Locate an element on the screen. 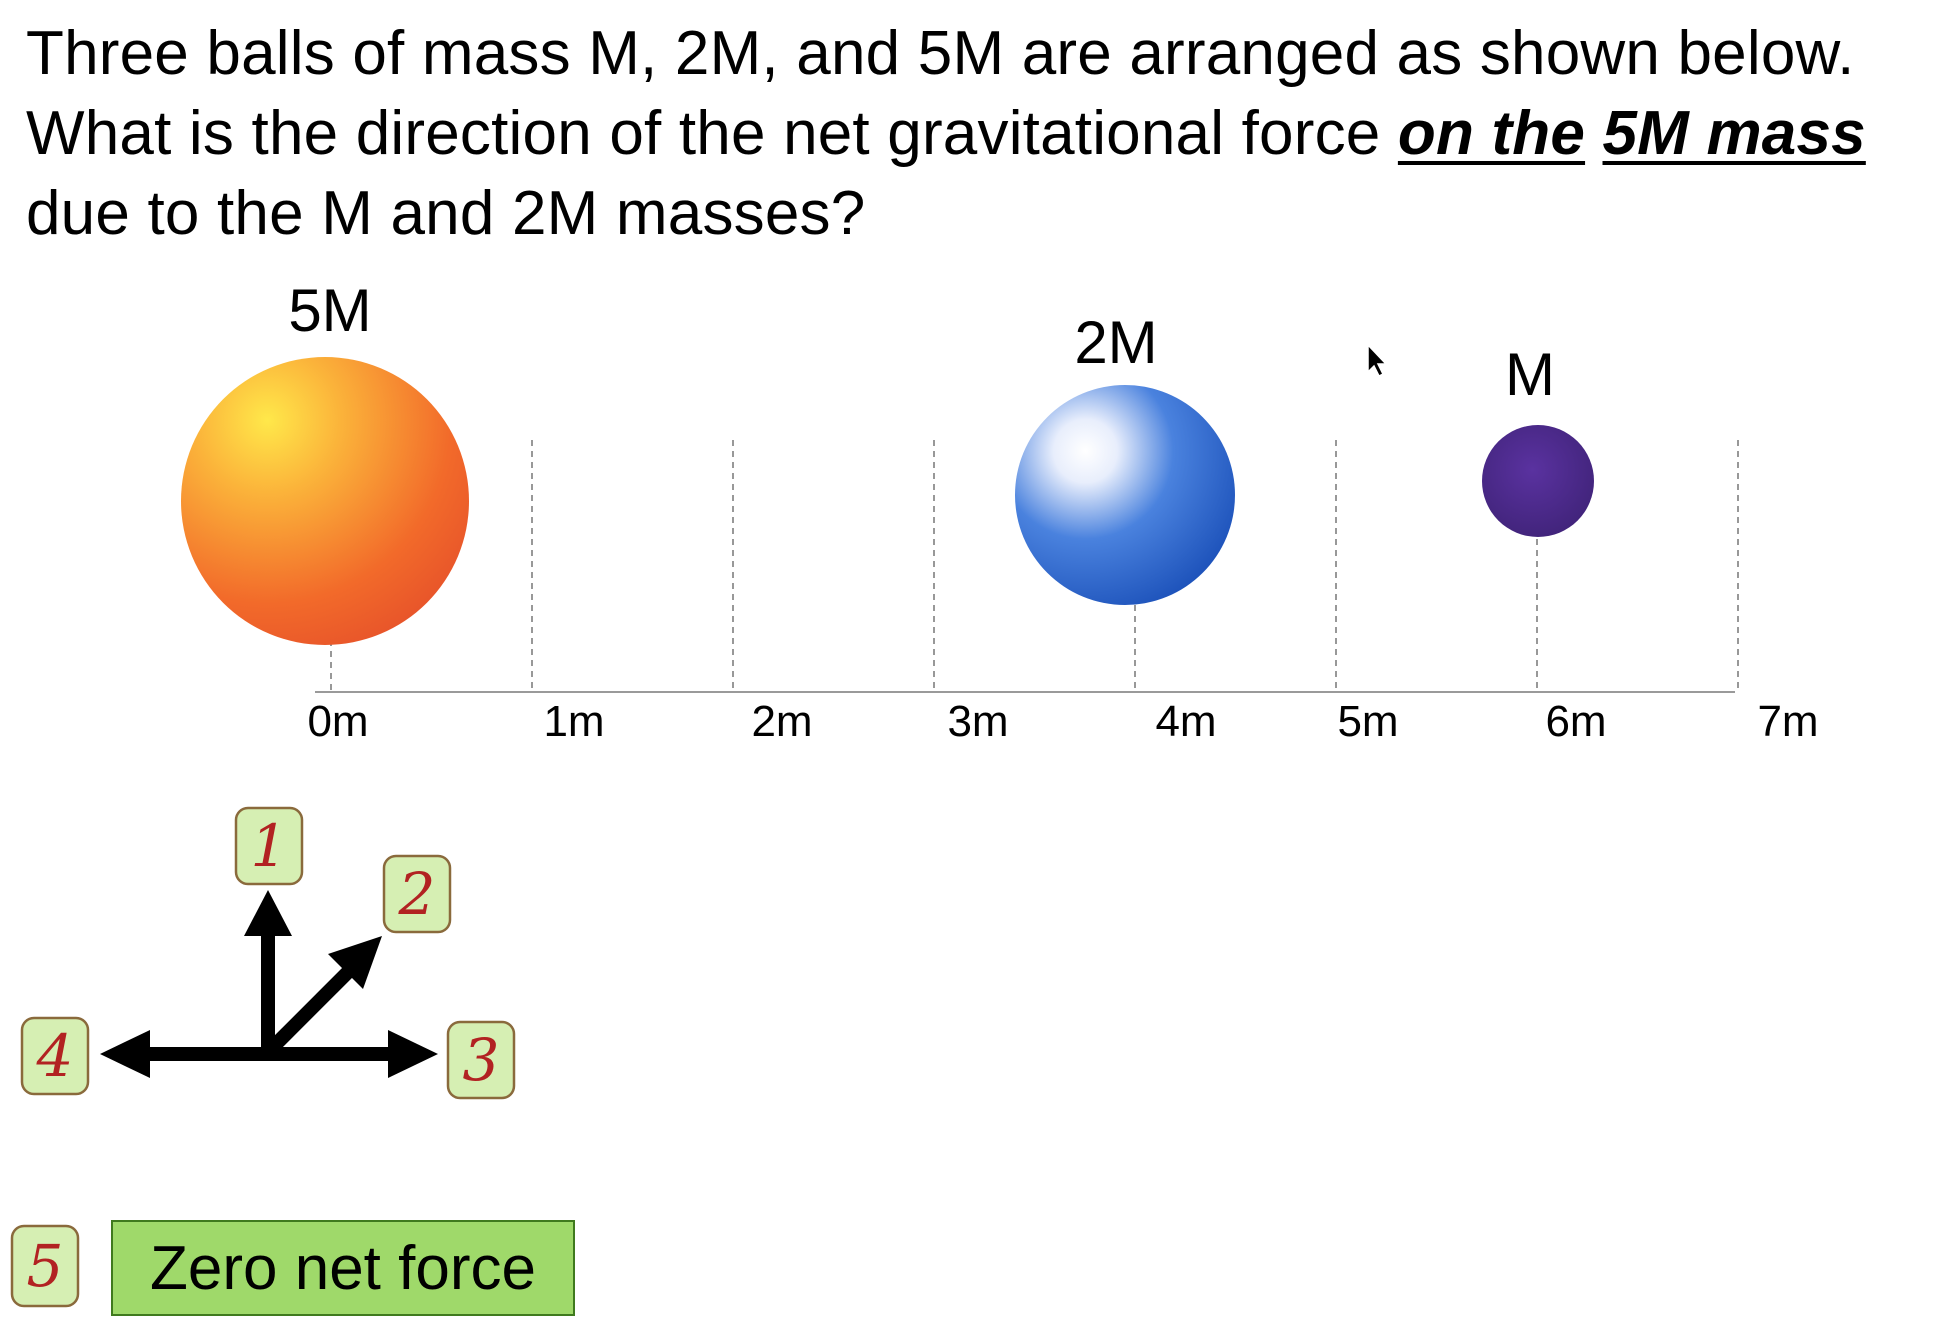 The height and width of the screenshot is (1318, 1942). ball-2m is located at coordinates (1125, 495).